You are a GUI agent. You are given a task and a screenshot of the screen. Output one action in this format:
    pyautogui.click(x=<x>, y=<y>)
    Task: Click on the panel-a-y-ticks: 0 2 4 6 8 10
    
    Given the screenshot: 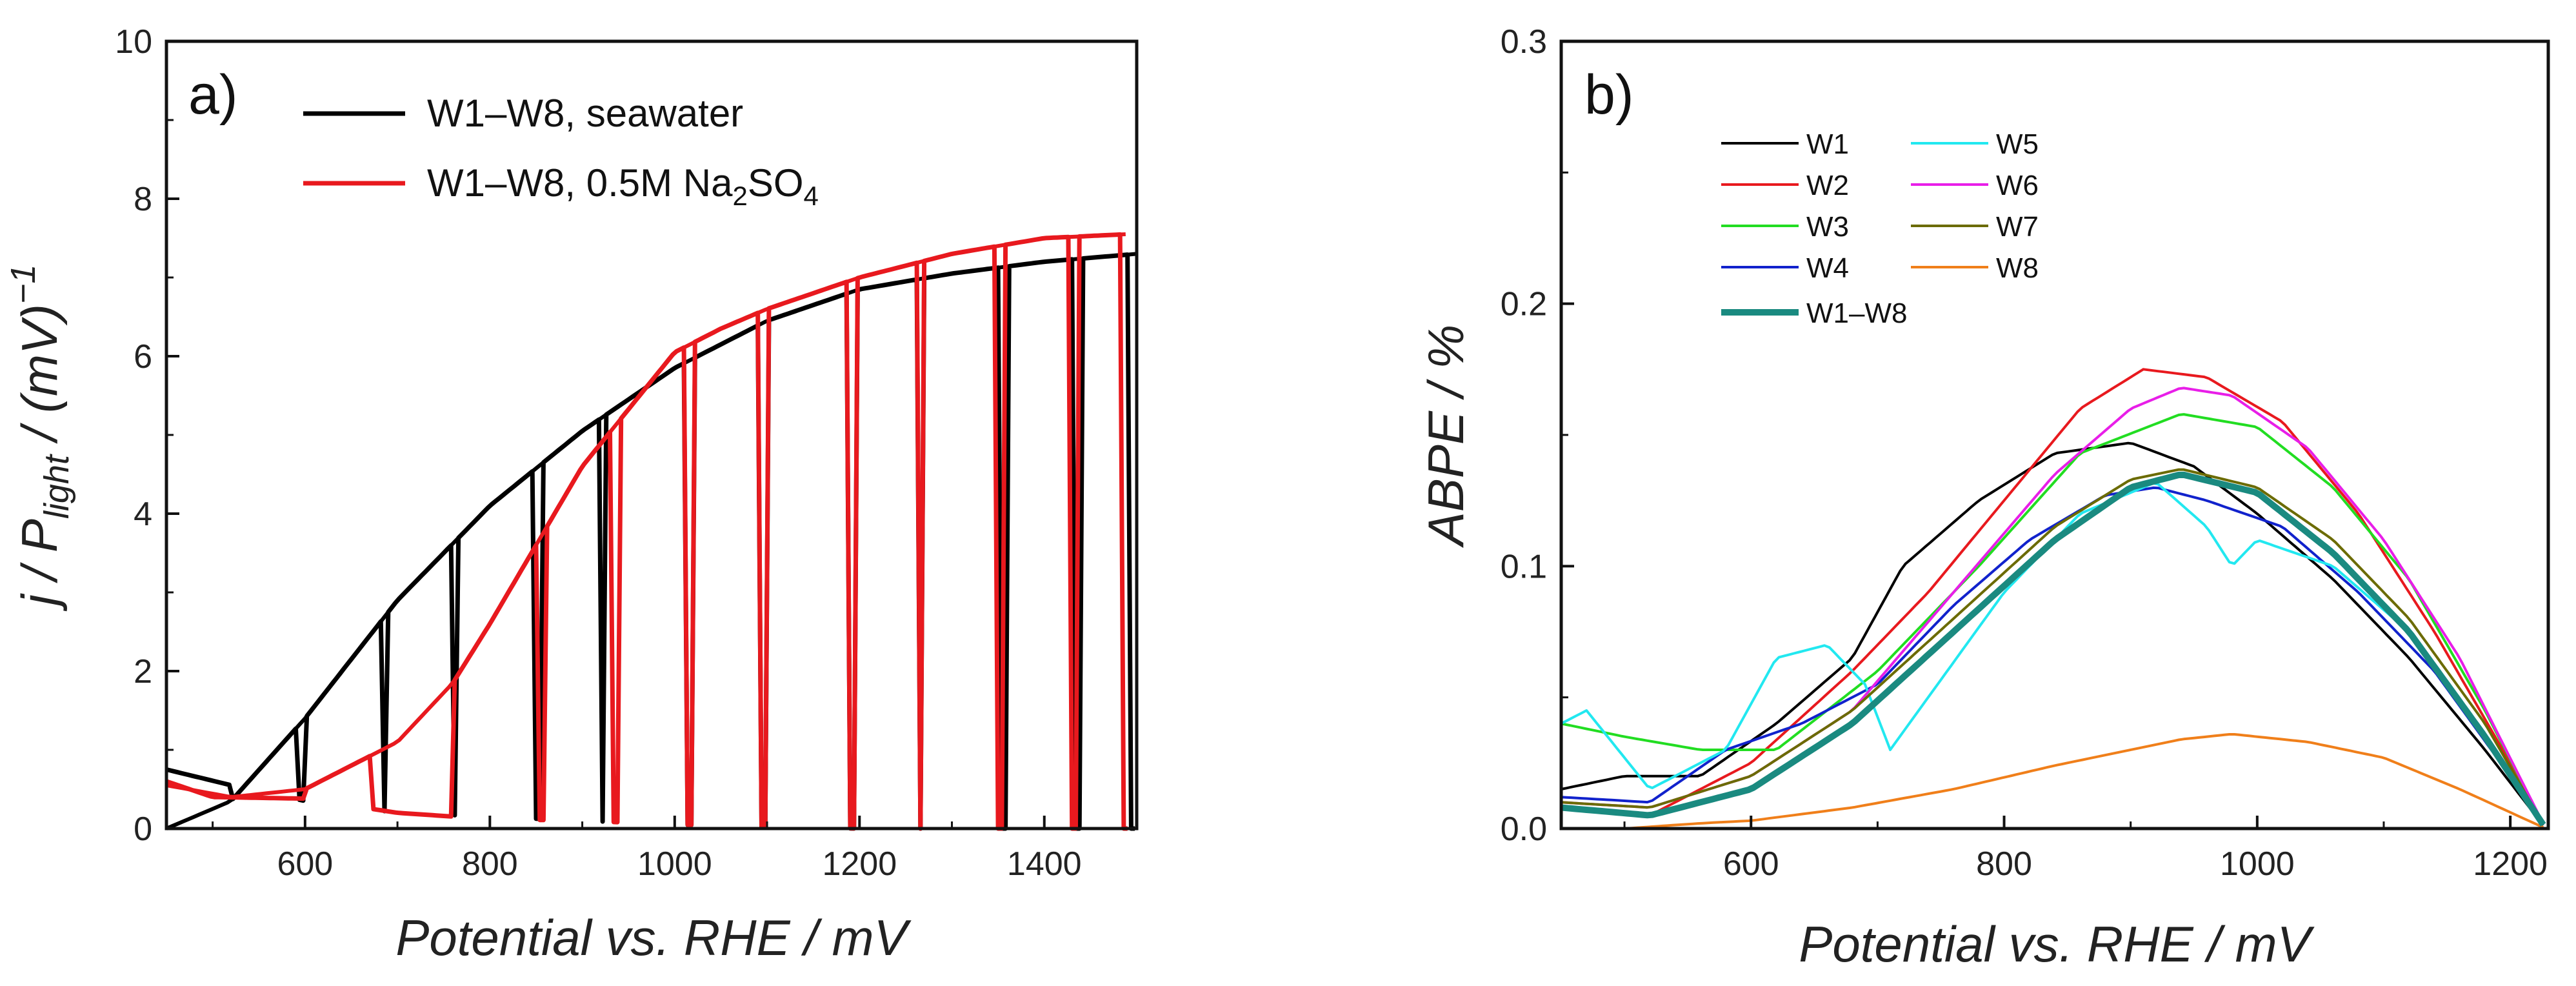 What is the action you would take?
    pyautogui.click(x=147, y=435)
    